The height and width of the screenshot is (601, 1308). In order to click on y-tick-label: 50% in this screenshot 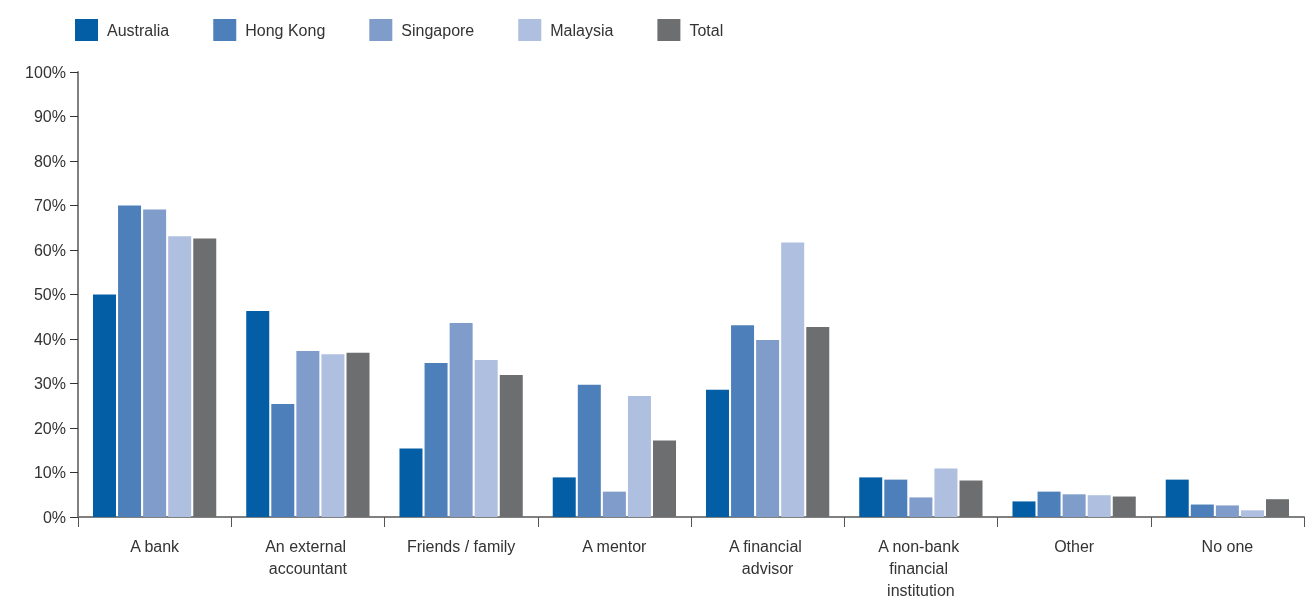, I will do `click(49, 294)`.